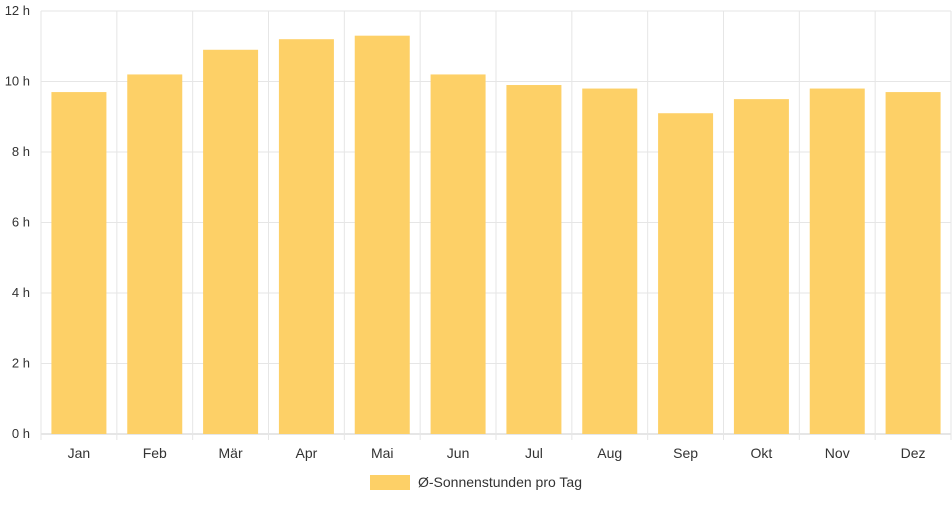  What do you see at coordinates (390, 482) in the screenshot?
I see `legend-swatch` at bounding box center [390, 482].